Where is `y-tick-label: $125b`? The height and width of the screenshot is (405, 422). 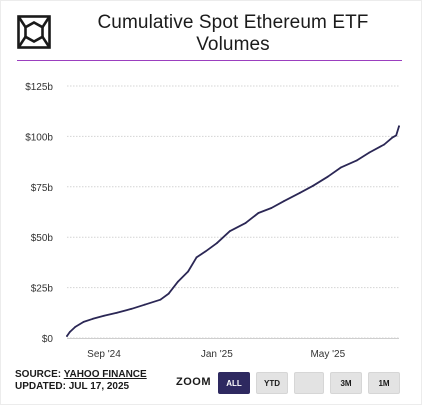
y-tick-label: $125b is located at coordinates (39, 87).